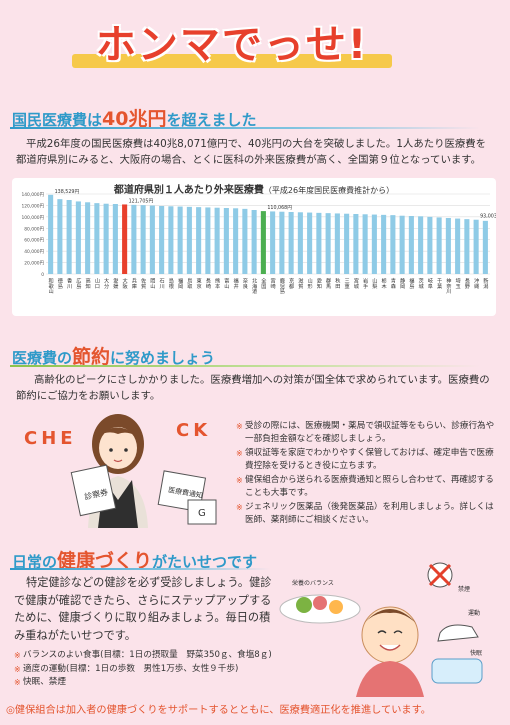 Image resolution: width=510 pixels, height=725 pixels. I want to click on card3-label: G, so click(202, 513).